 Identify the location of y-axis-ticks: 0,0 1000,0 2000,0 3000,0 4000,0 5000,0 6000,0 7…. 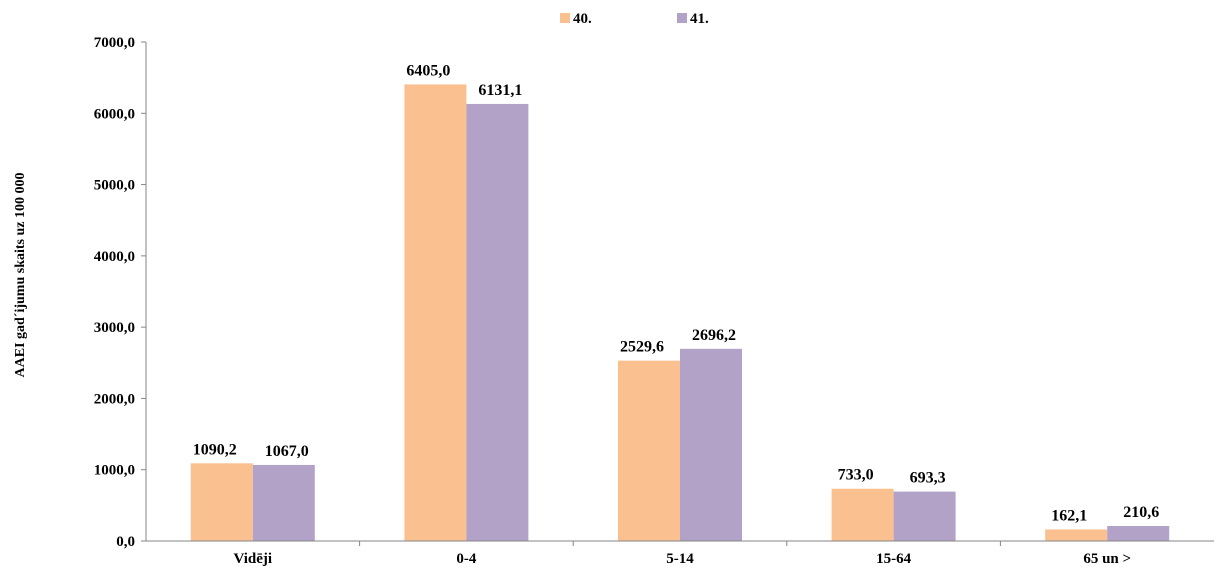
(120, 292).